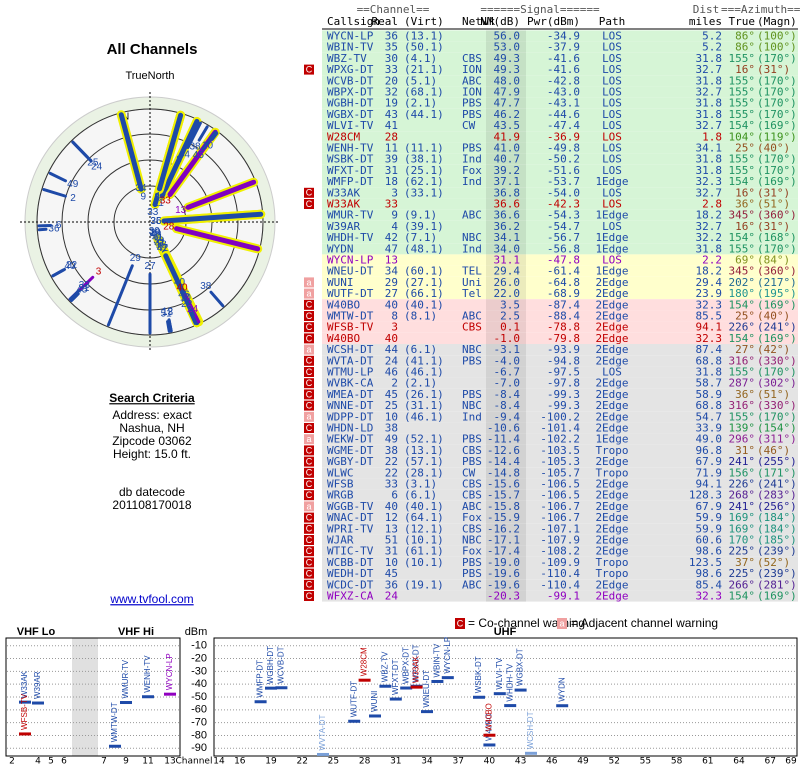  Describe the element at coordinates (394, 327) in the screenshot. I see `cell: 3` at that location.